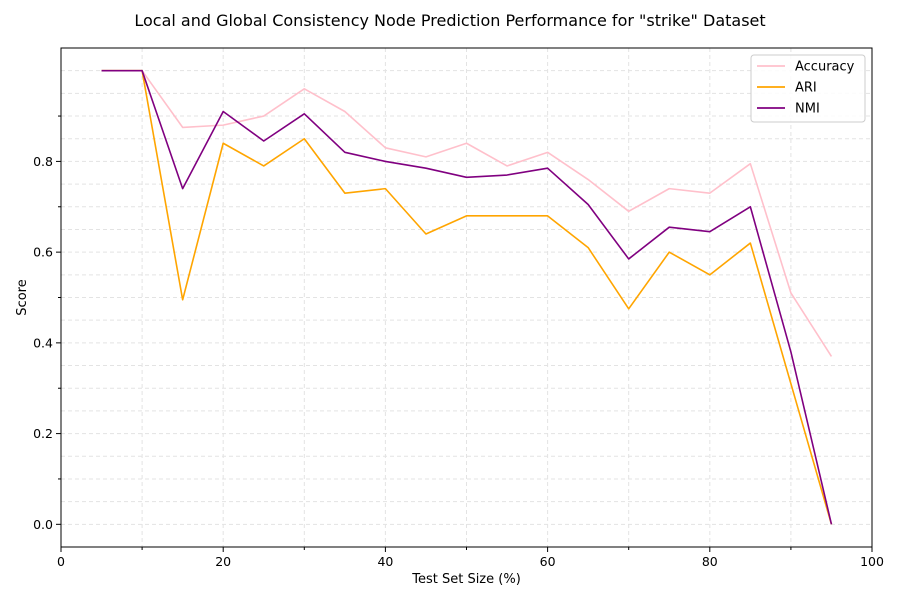 This screenshot has height=604, width=900. What do you see at coordinates (548, 561) in the screenshot?
I see `x-tick-label: 60` at bounding box center [548, 561].